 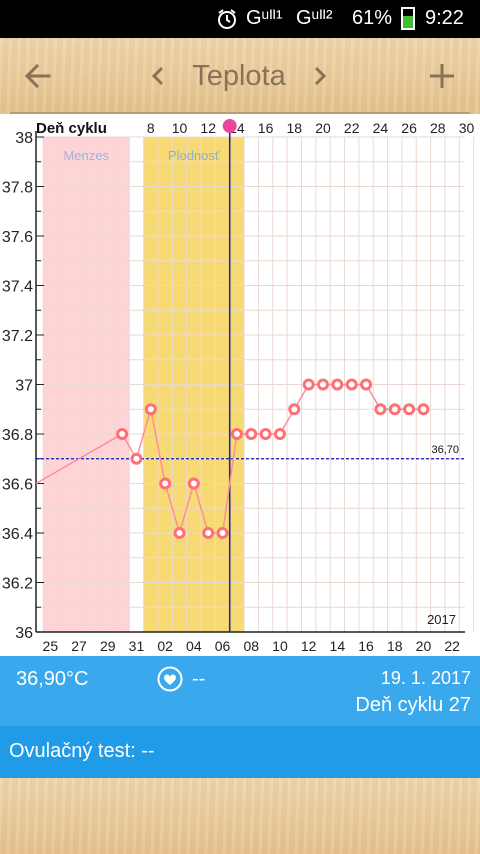 I want to click on y-tick-label: 36.4, so click(x=17, y=534).